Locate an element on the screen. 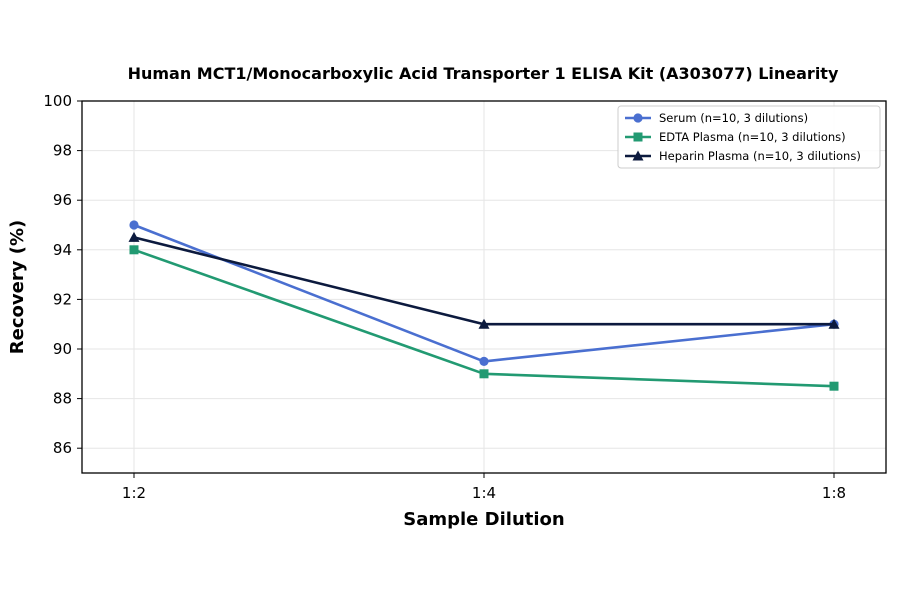  x-tick-label: 1:2 is located at coordinates (134, 493).